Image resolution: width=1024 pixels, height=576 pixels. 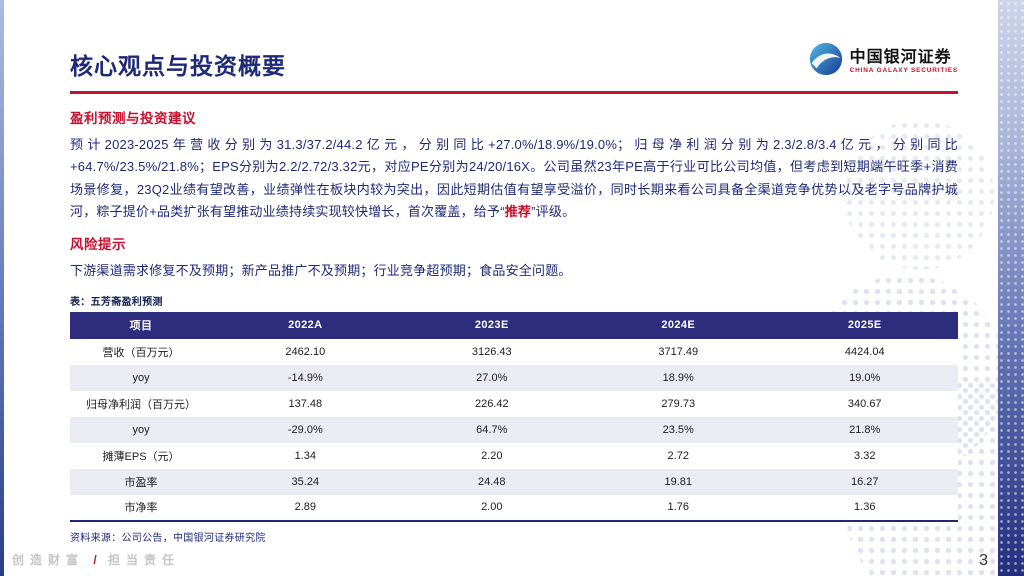 I want to click on rating-highlight: 推荐, so click(x=518, y=212).